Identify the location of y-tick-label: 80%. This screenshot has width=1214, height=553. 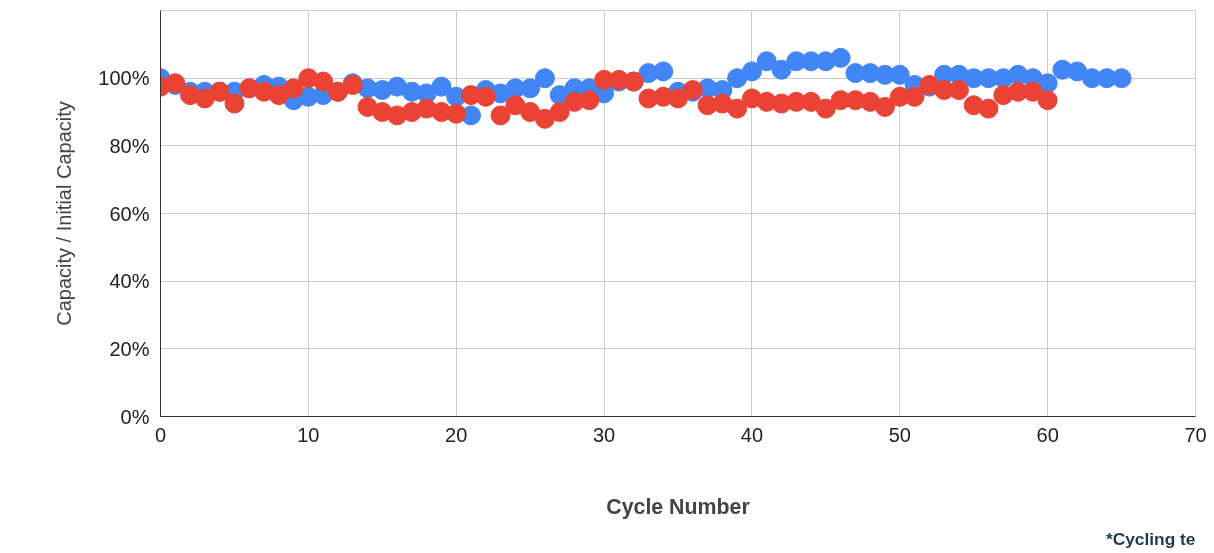
(129, 145).